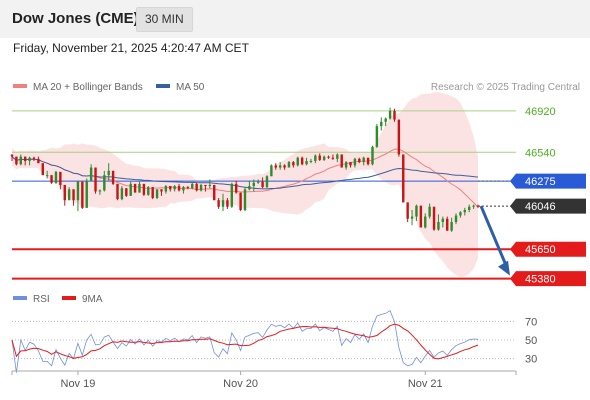  I want to click on copyright-text: Research © 2025 Trading Central, so click(505, 87).